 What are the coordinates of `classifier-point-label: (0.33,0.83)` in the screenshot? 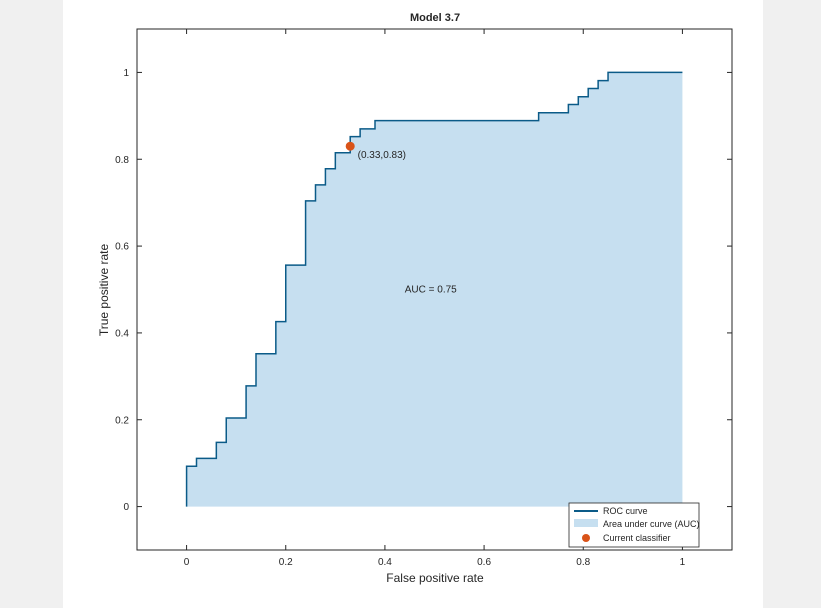 It's located at (382, 155).